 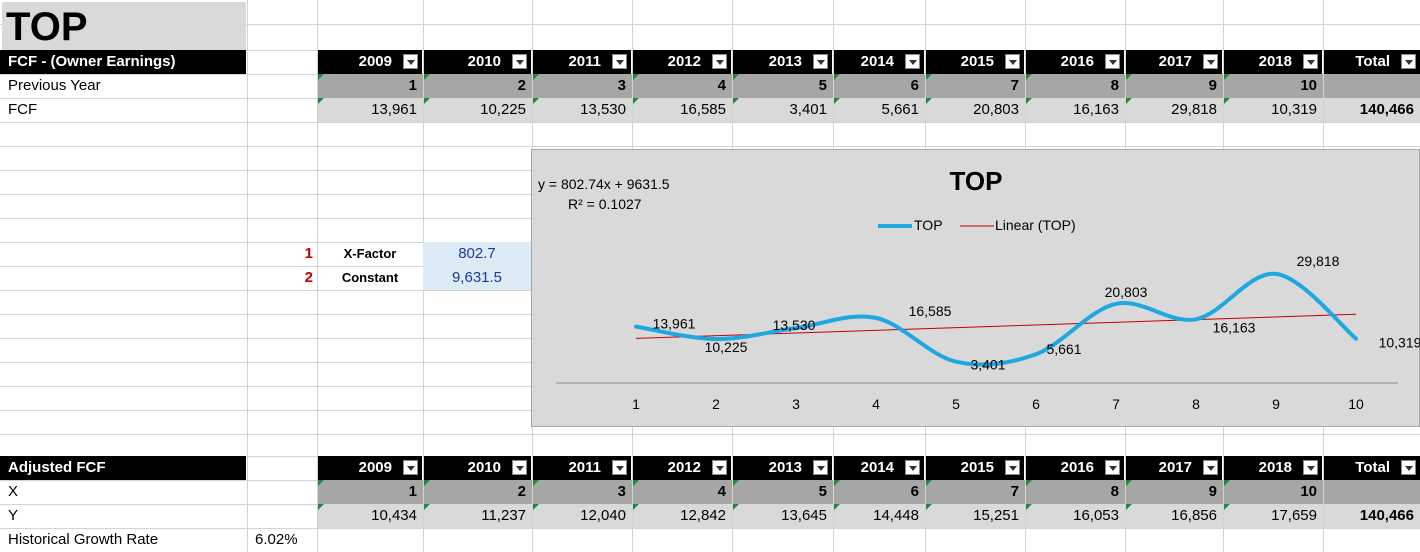 I want to click on value-cell: 11,237, so click(x=478, y=516).